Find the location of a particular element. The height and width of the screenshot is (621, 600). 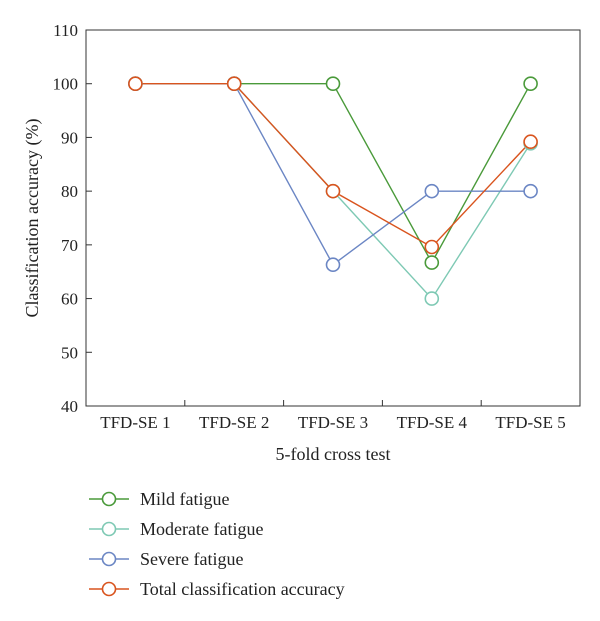

legend-item: Moderate fatigue is located at coordinates (216, 529).